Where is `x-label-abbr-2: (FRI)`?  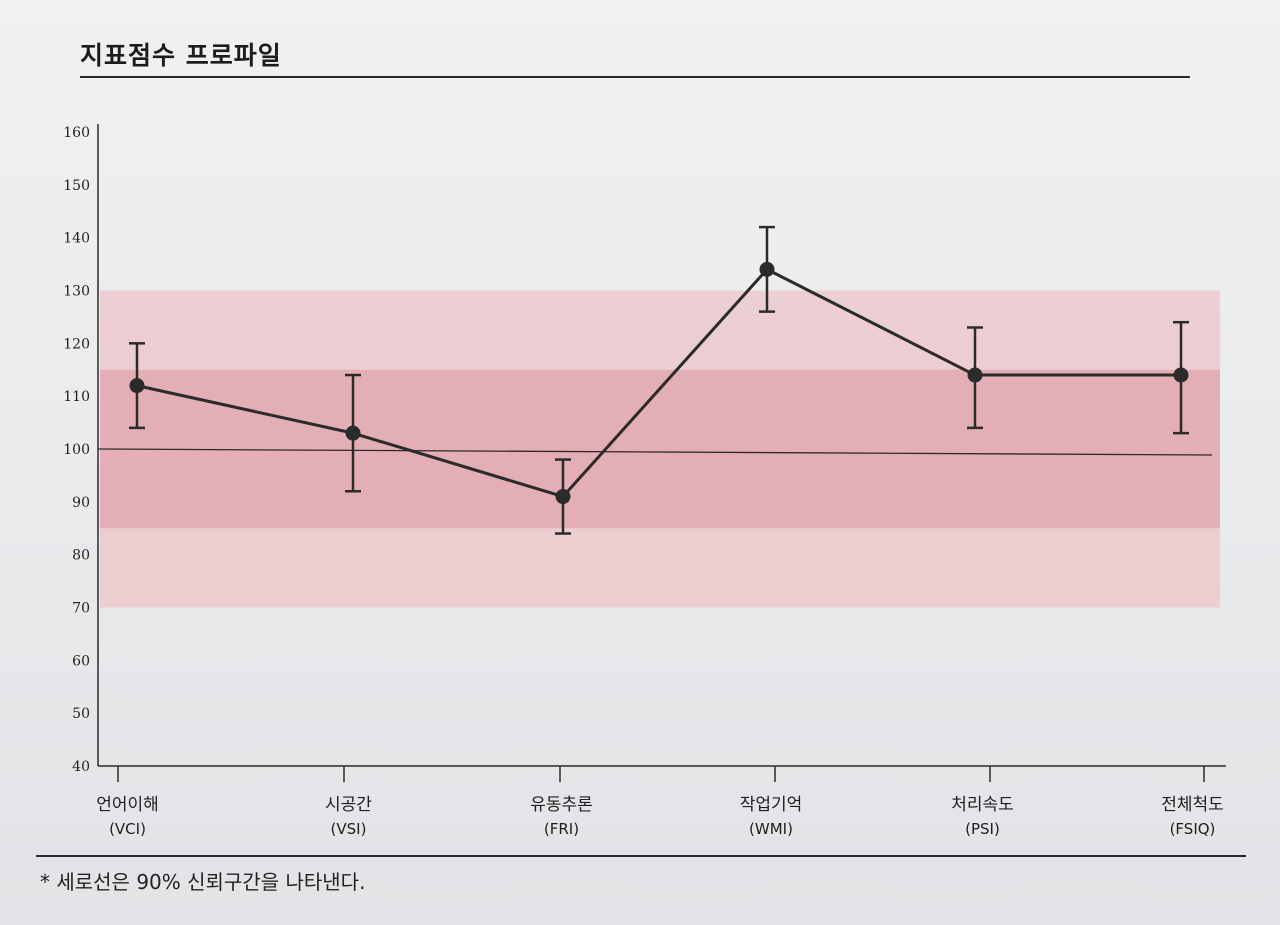
x-label-abbr-2: (FRI) is located at coordinates (561, 829).